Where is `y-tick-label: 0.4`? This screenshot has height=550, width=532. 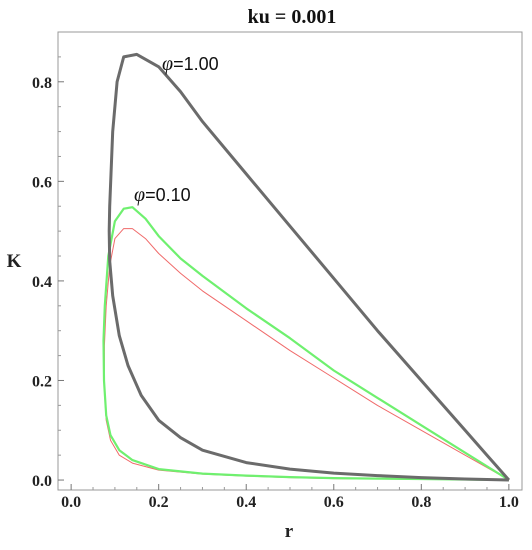
y-tick-label: 0.4 is located at coordinates (42, 282).